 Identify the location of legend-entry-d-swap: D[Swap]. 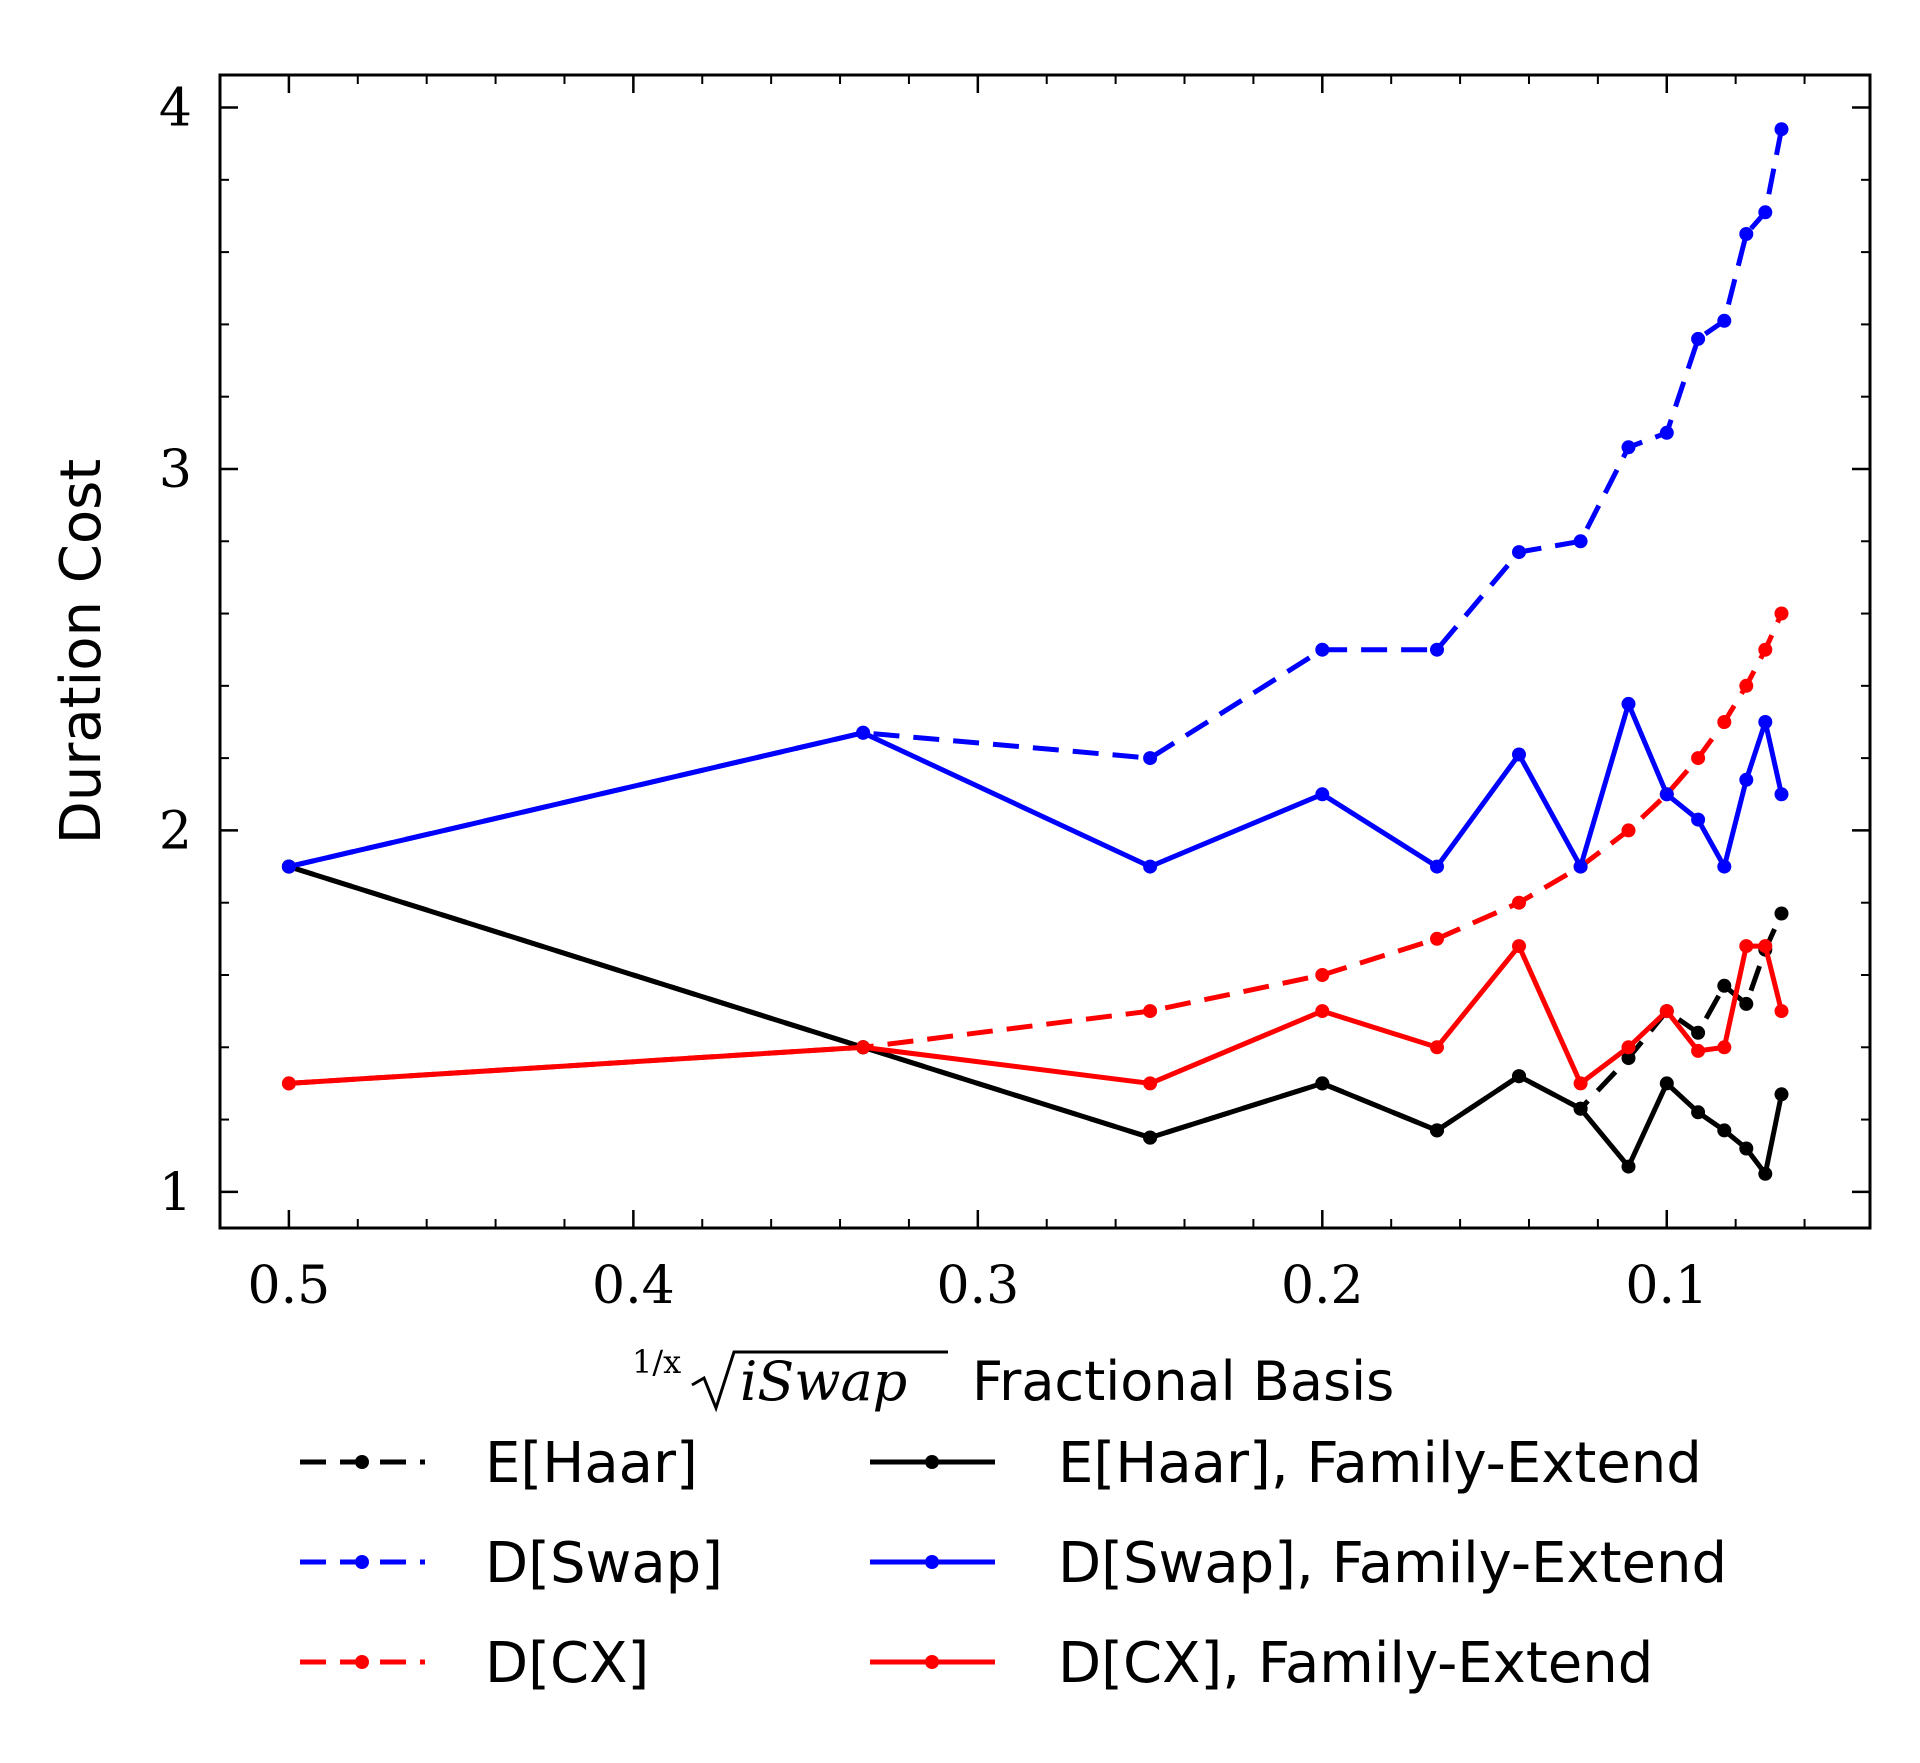
(511, 1563).